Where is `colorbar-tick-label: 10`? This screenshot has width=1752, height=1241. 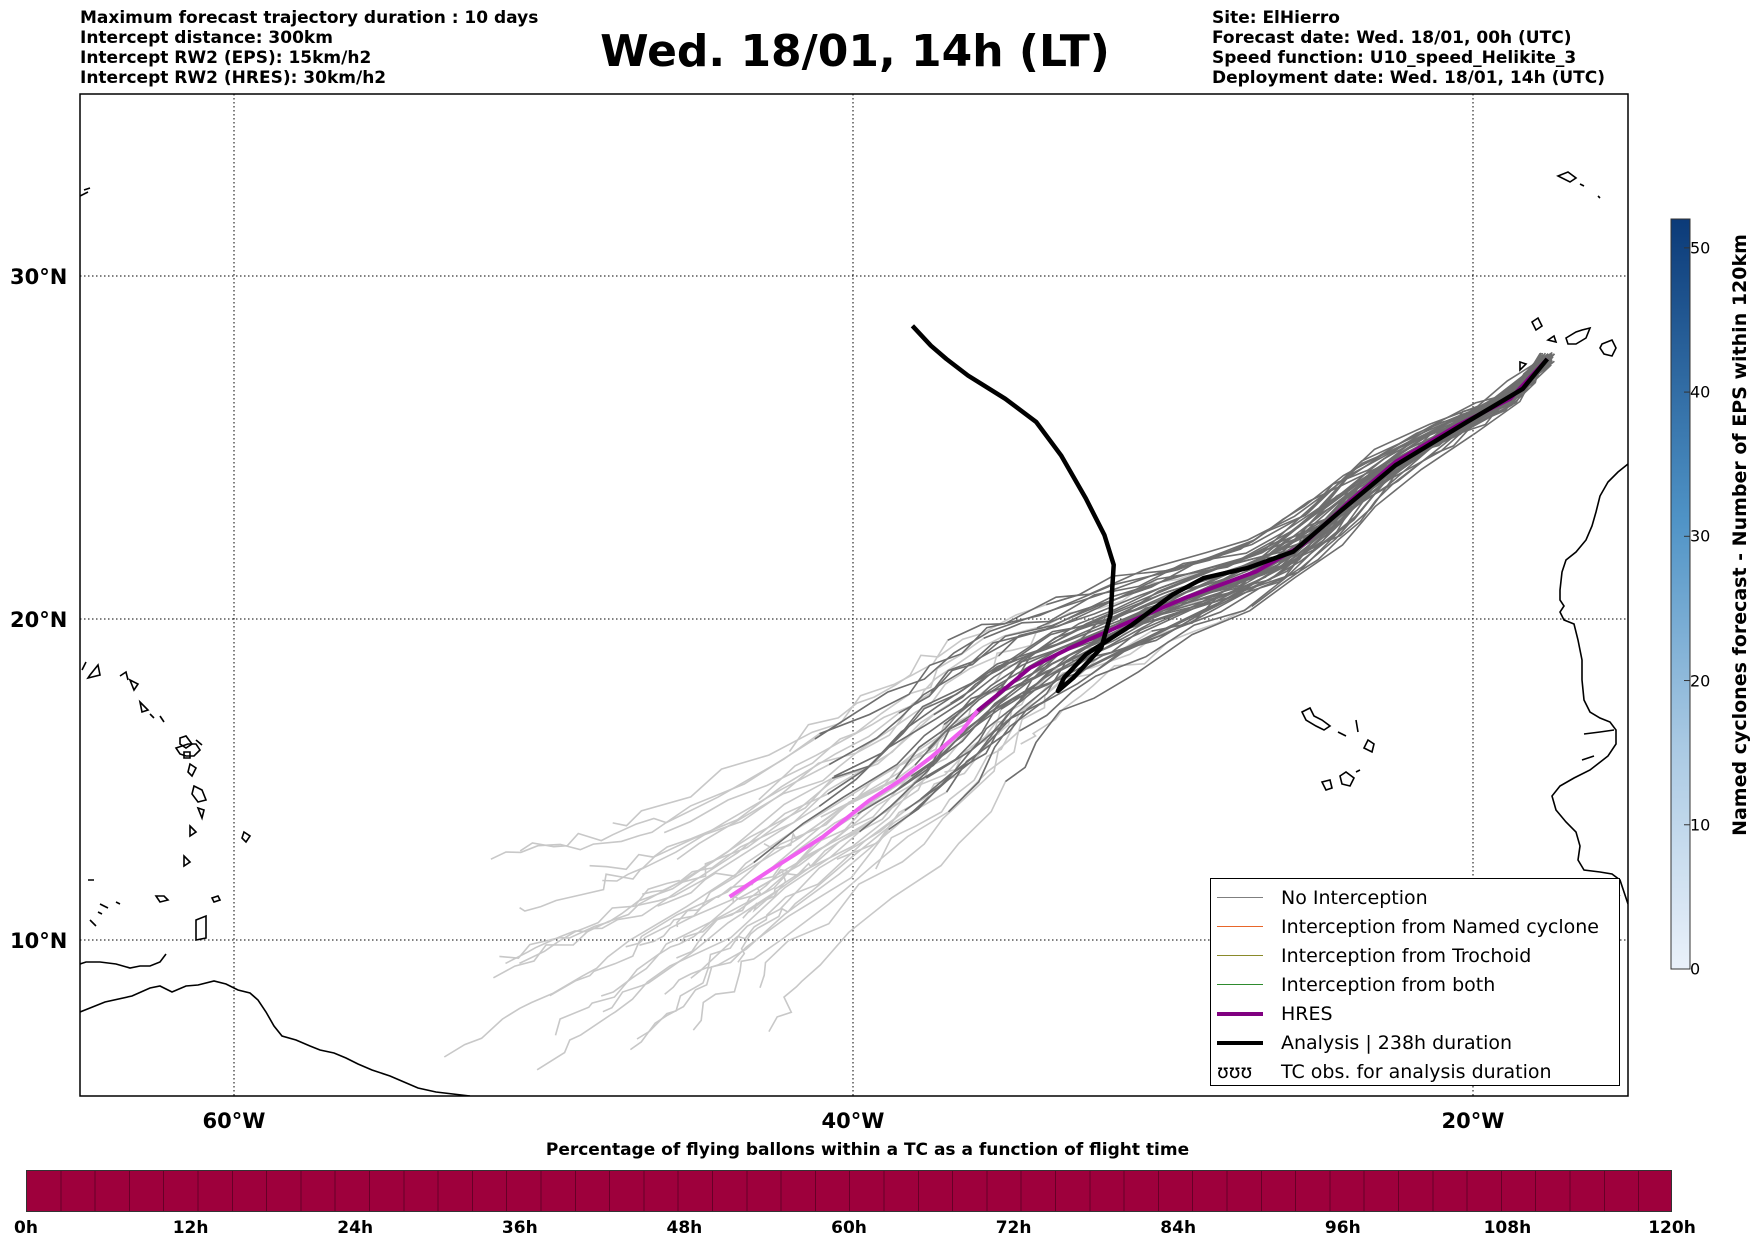
colorbar-tick-label: 10 is located at coordinates (1700, 825).